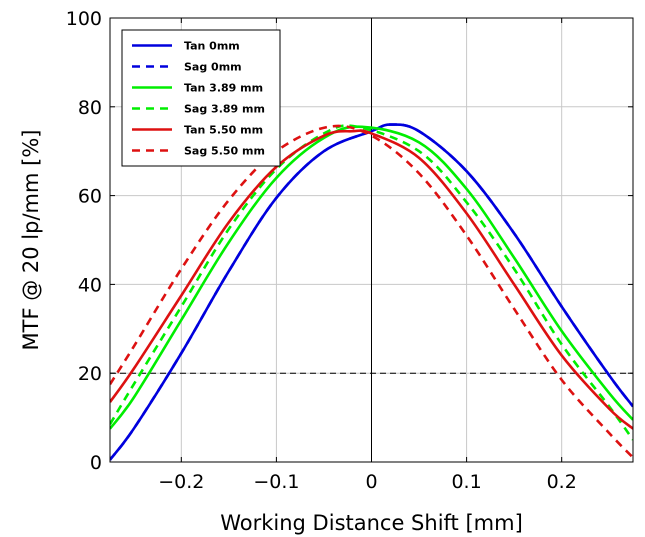 This screenshot has height=537, width=645. Describe the element at coordinates (90, 197) in the screenshot. I see `y-tick-label: 60` at that location.